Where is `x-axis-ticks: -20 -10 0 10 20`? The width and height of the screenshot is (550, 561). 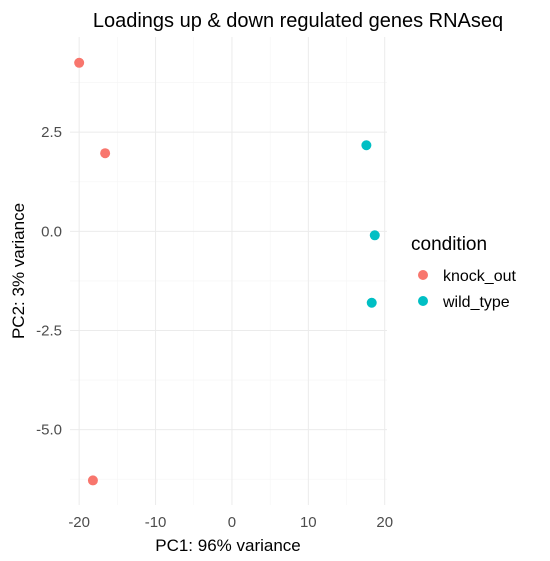
x-axis-ticks: -20 -10 0 10 20 is located at coordinates (230, 522).